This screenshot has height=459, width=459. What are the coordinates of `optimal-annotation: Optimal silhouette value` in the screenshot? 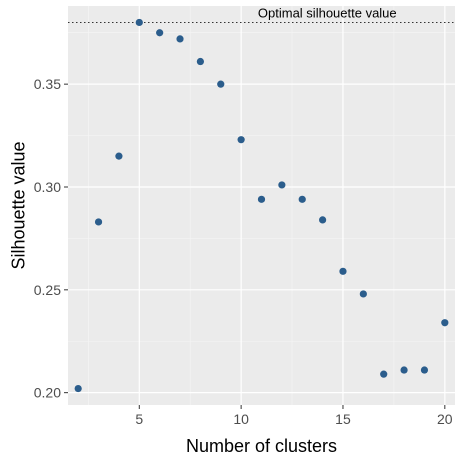 It's located at (327, 12).